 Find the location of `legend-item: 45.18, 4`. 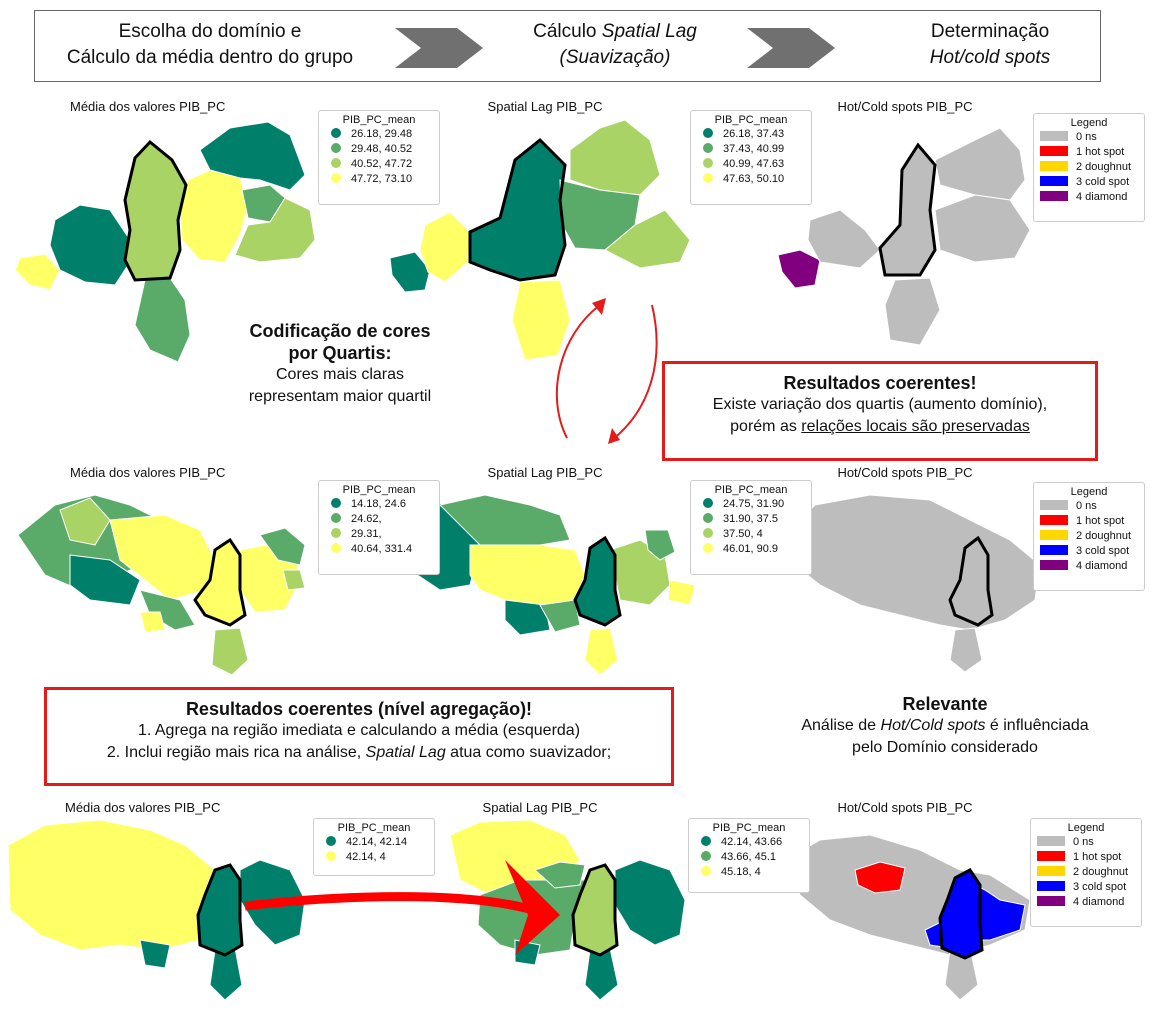

legend-item: 45.18, 4 is located at coordinates (749, 872).